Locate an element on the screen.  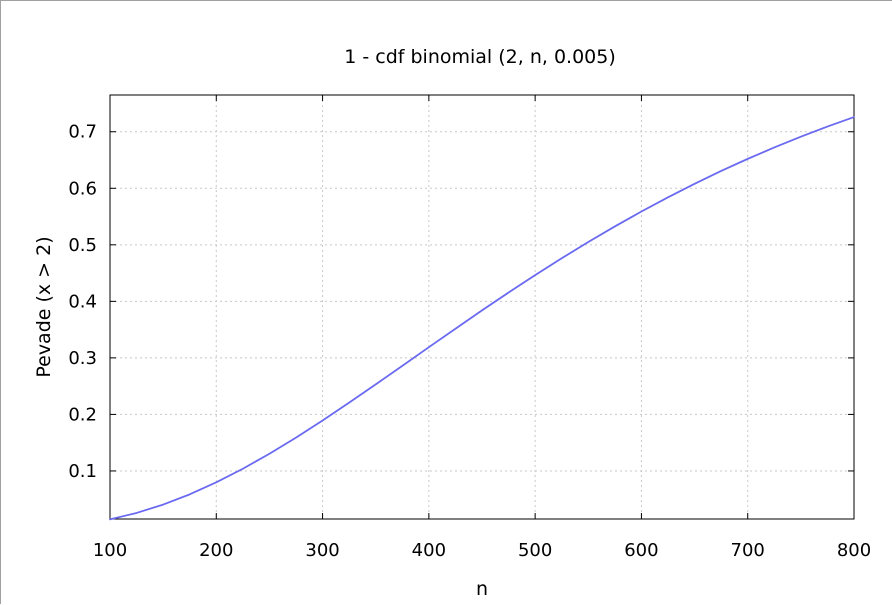
y-tick-label: 0.4 is located at coordinates (82, 301).